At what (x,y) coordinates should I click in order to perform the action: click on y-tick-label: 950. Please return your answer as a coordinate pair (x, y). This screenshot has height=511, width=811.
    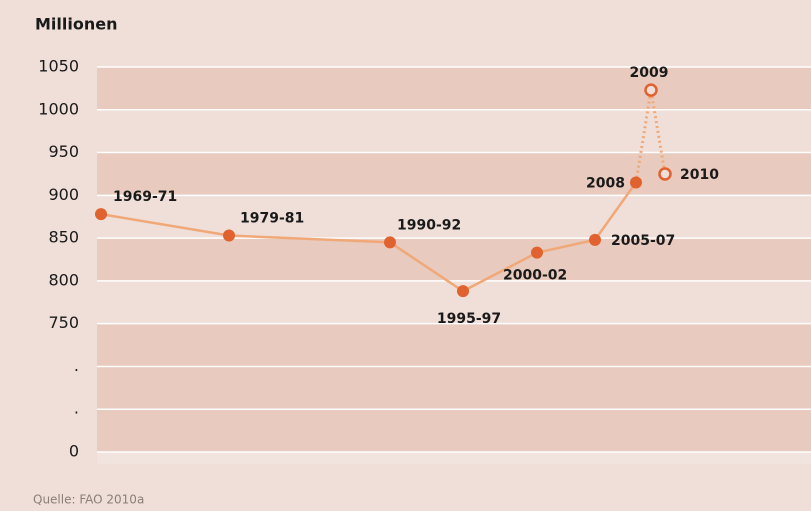
    Looking at the image, I should click on (63, 151).